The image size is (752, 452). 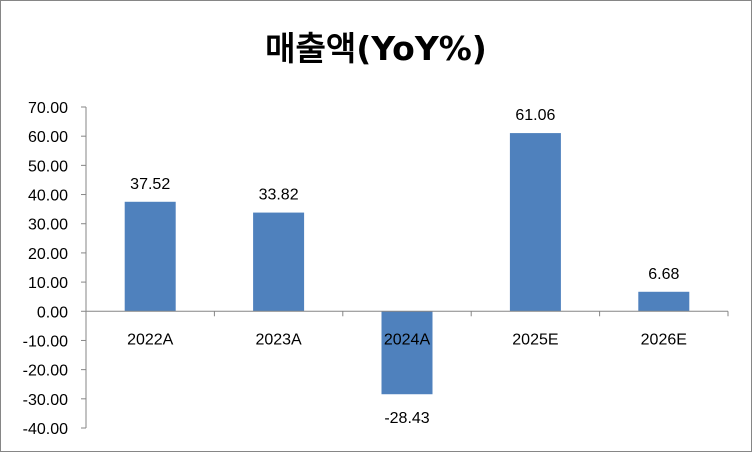 What do you see at coordinates (535, 339) in the screenshot?
I see `x-tick-label: 2025E` at bounding box center [535, 339].